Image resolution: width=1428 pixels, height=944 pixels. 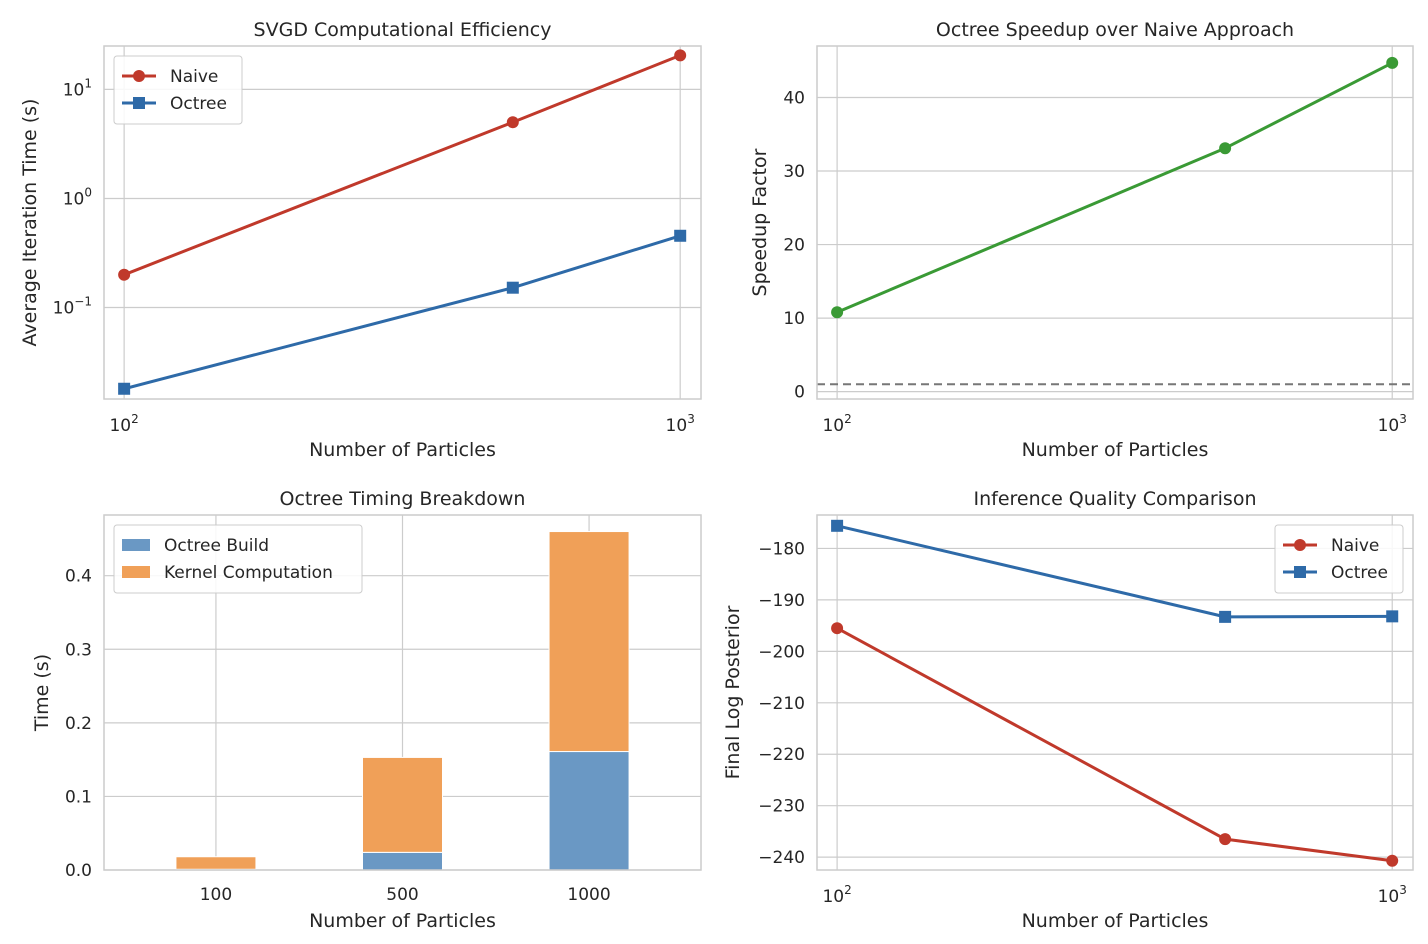 I want to click on x-tick-label: 1000, so click(x=588, y=895).